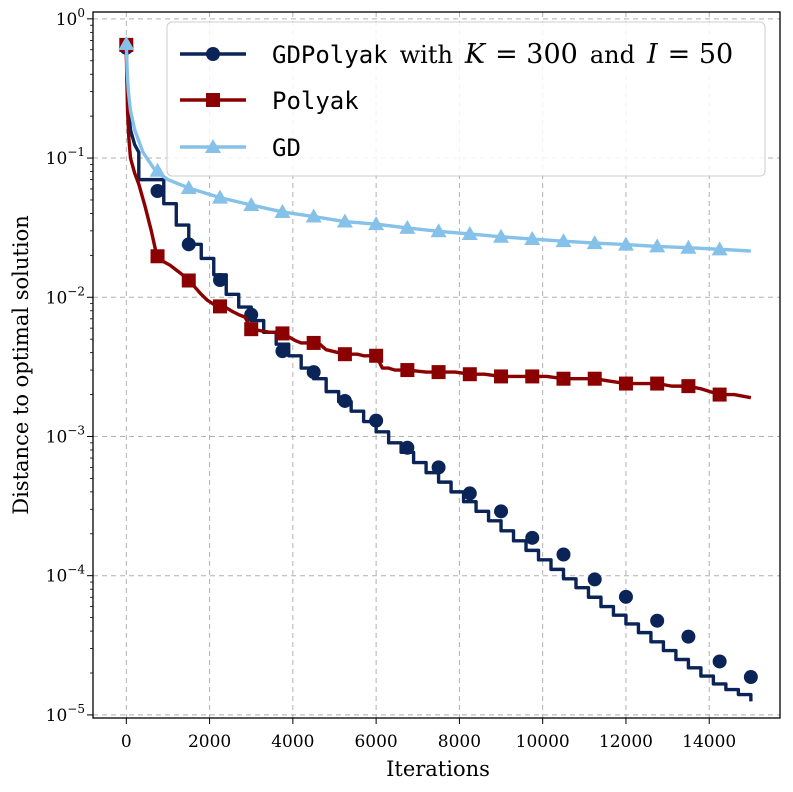  Describe the element at coordinates (626, 742) in the screenshot. I see `x-tick-label: 12000` at that location.